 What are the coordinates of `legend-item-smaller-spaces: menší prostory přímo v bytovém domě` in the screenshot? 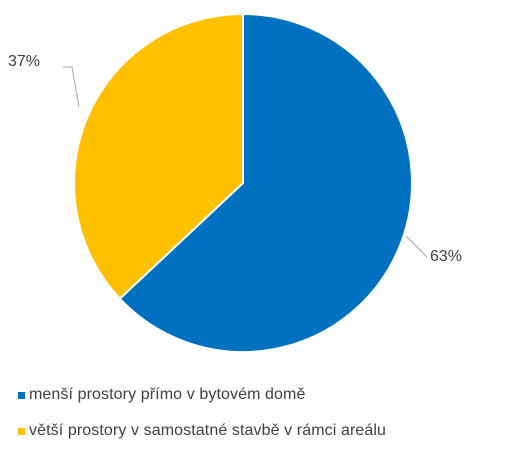 It's located at (269, 395).